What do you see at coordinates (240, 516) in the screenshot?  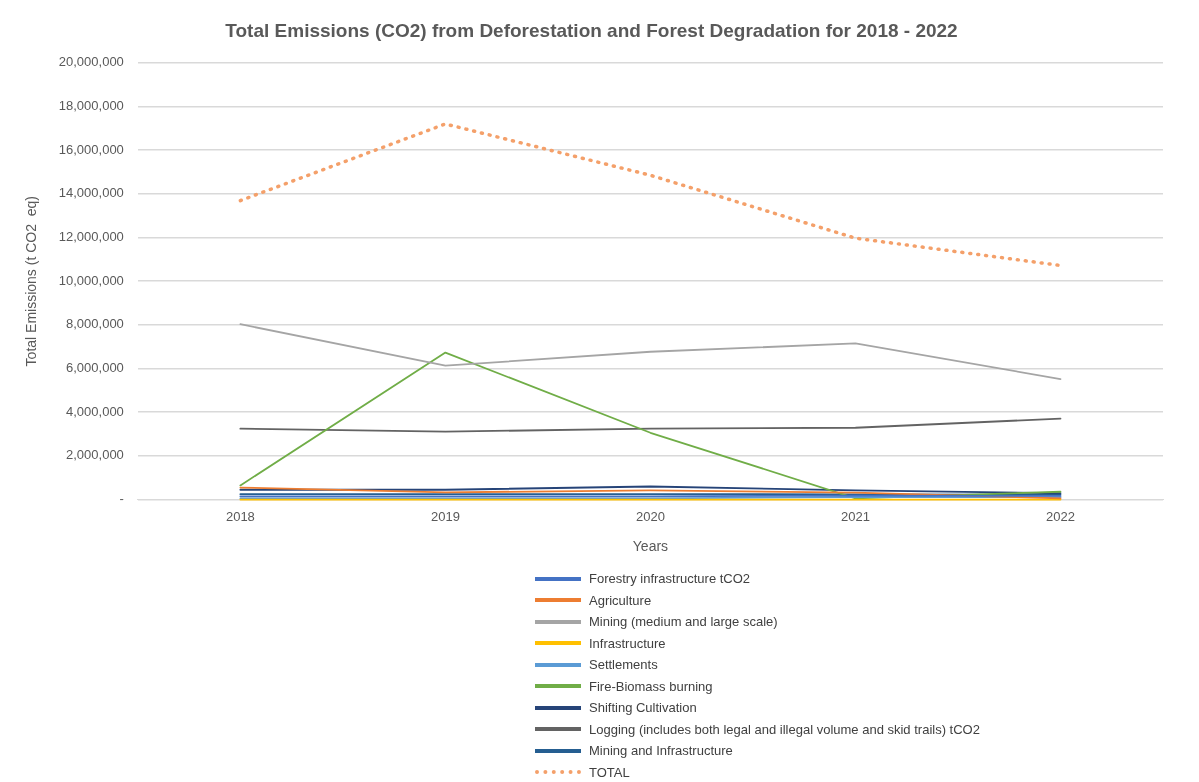 I see `x-tick-label: 2018` at bounding box center [240, 516].